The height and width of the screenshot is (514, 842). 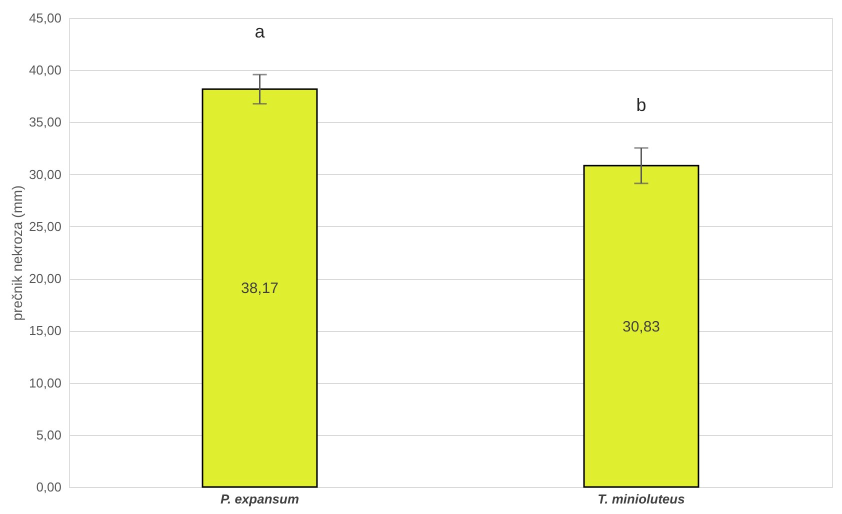 I want to click on y-tick-label: 0,00, so click(x=49, y=487).